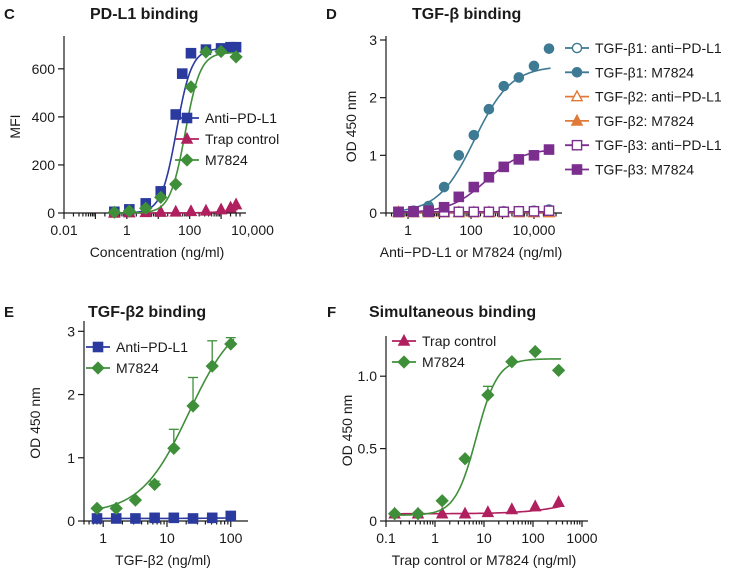 Image resolution: width=748 pixels, height=580 pixels. Describe the element at coordinates (386, 538) in the screenshot. I see `x-tick-label: 0.1` at that location.